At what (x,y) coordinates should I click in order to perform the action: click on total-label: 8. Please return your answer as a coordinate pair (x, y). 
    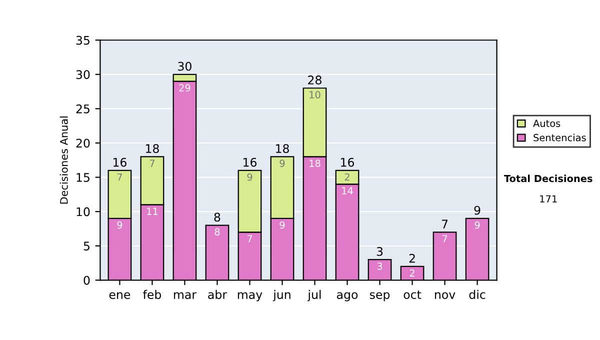
    Looking at the image, I should click on (217, 217).